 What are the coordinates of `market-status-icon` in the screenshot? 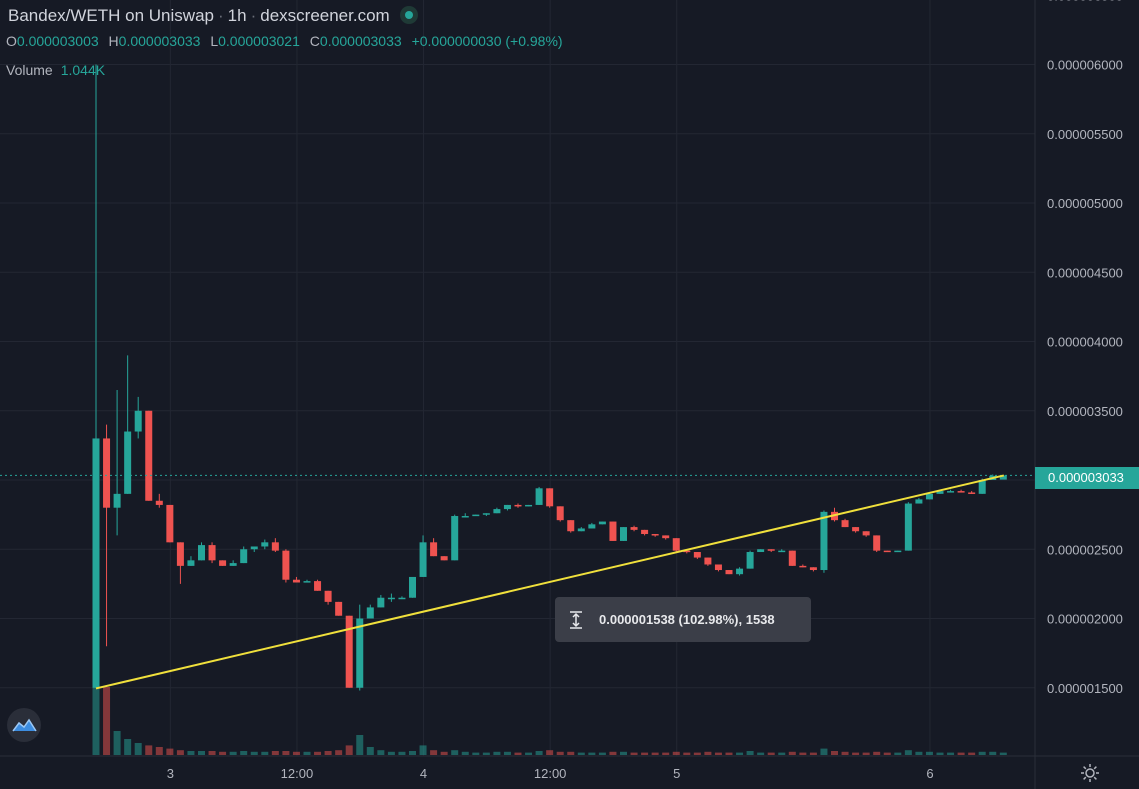 It's located at (408, 15).